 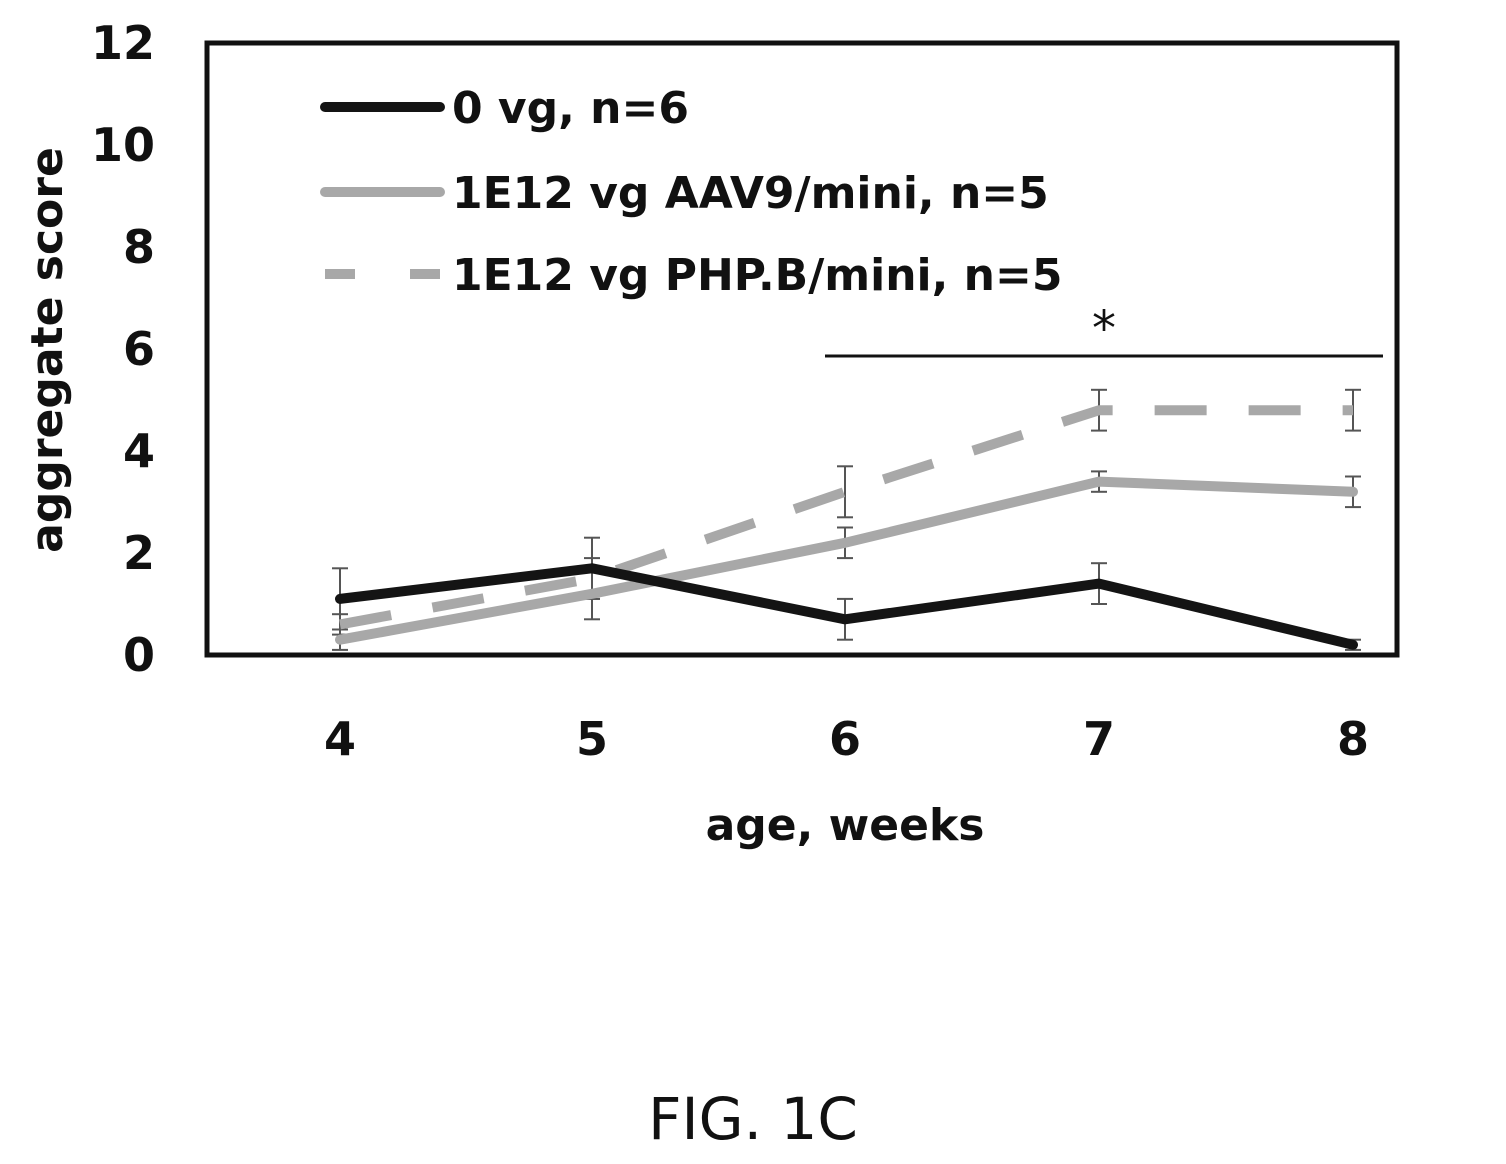 What do you see at coordinates (1353, 739) in the screenshot?
I see `x-tick-8: 8` at bounding box center [1353, 739].